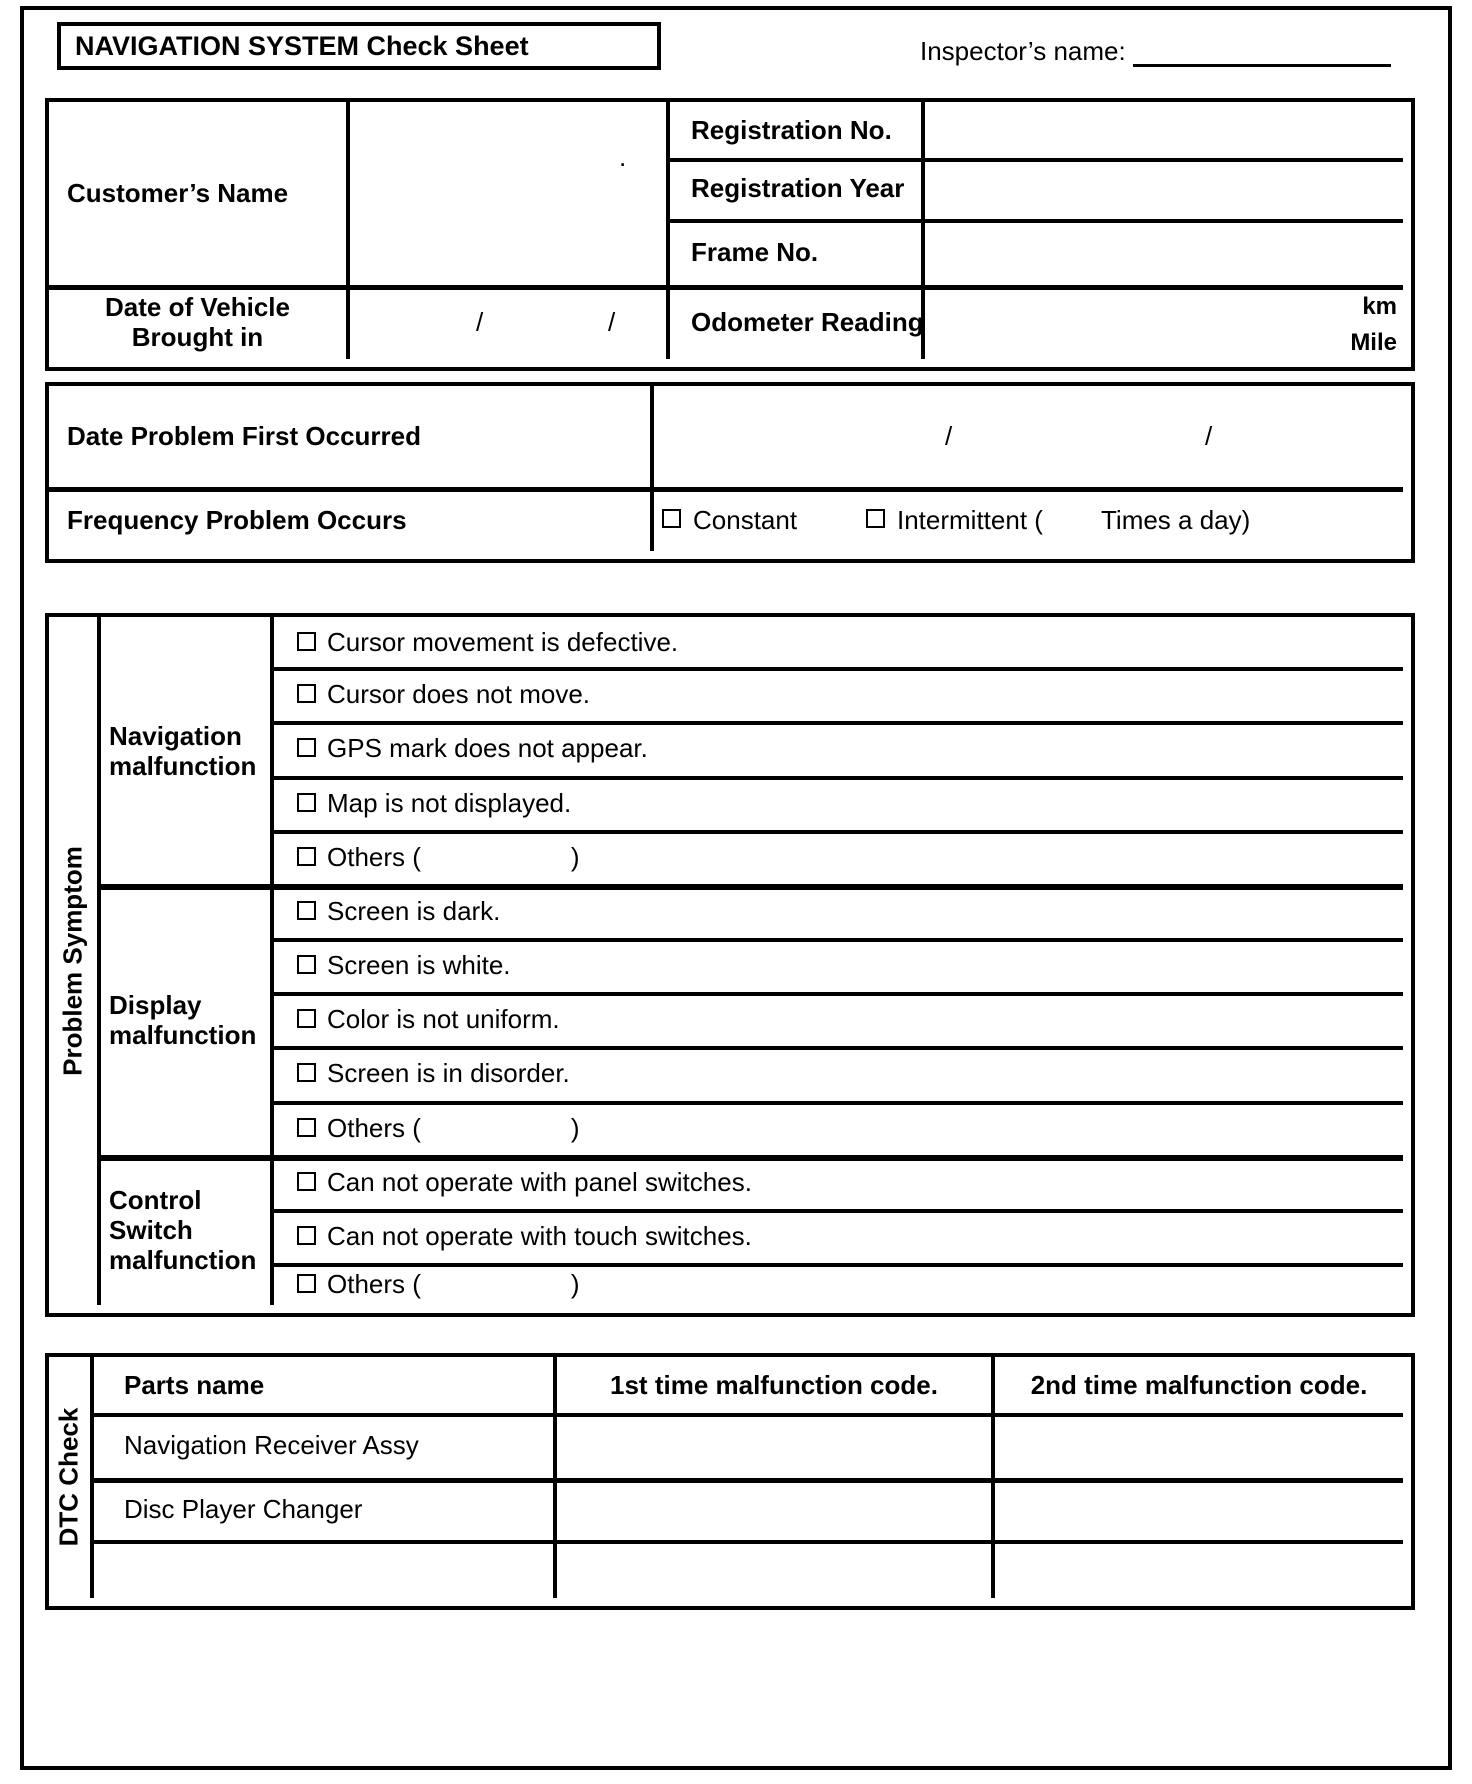  What do you see at coordinates (68, 1477) in the screenshot?
I see `dtc-check-section-label: DTC Check` at bounding box center [68, 1477].